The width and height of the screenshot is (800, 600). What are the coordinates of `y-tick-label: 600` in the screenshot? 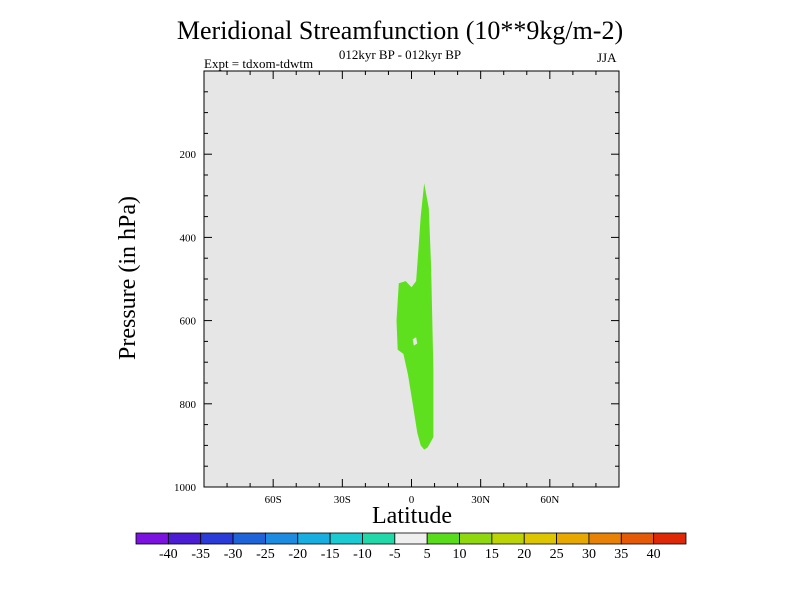 It's located at (188, 322).